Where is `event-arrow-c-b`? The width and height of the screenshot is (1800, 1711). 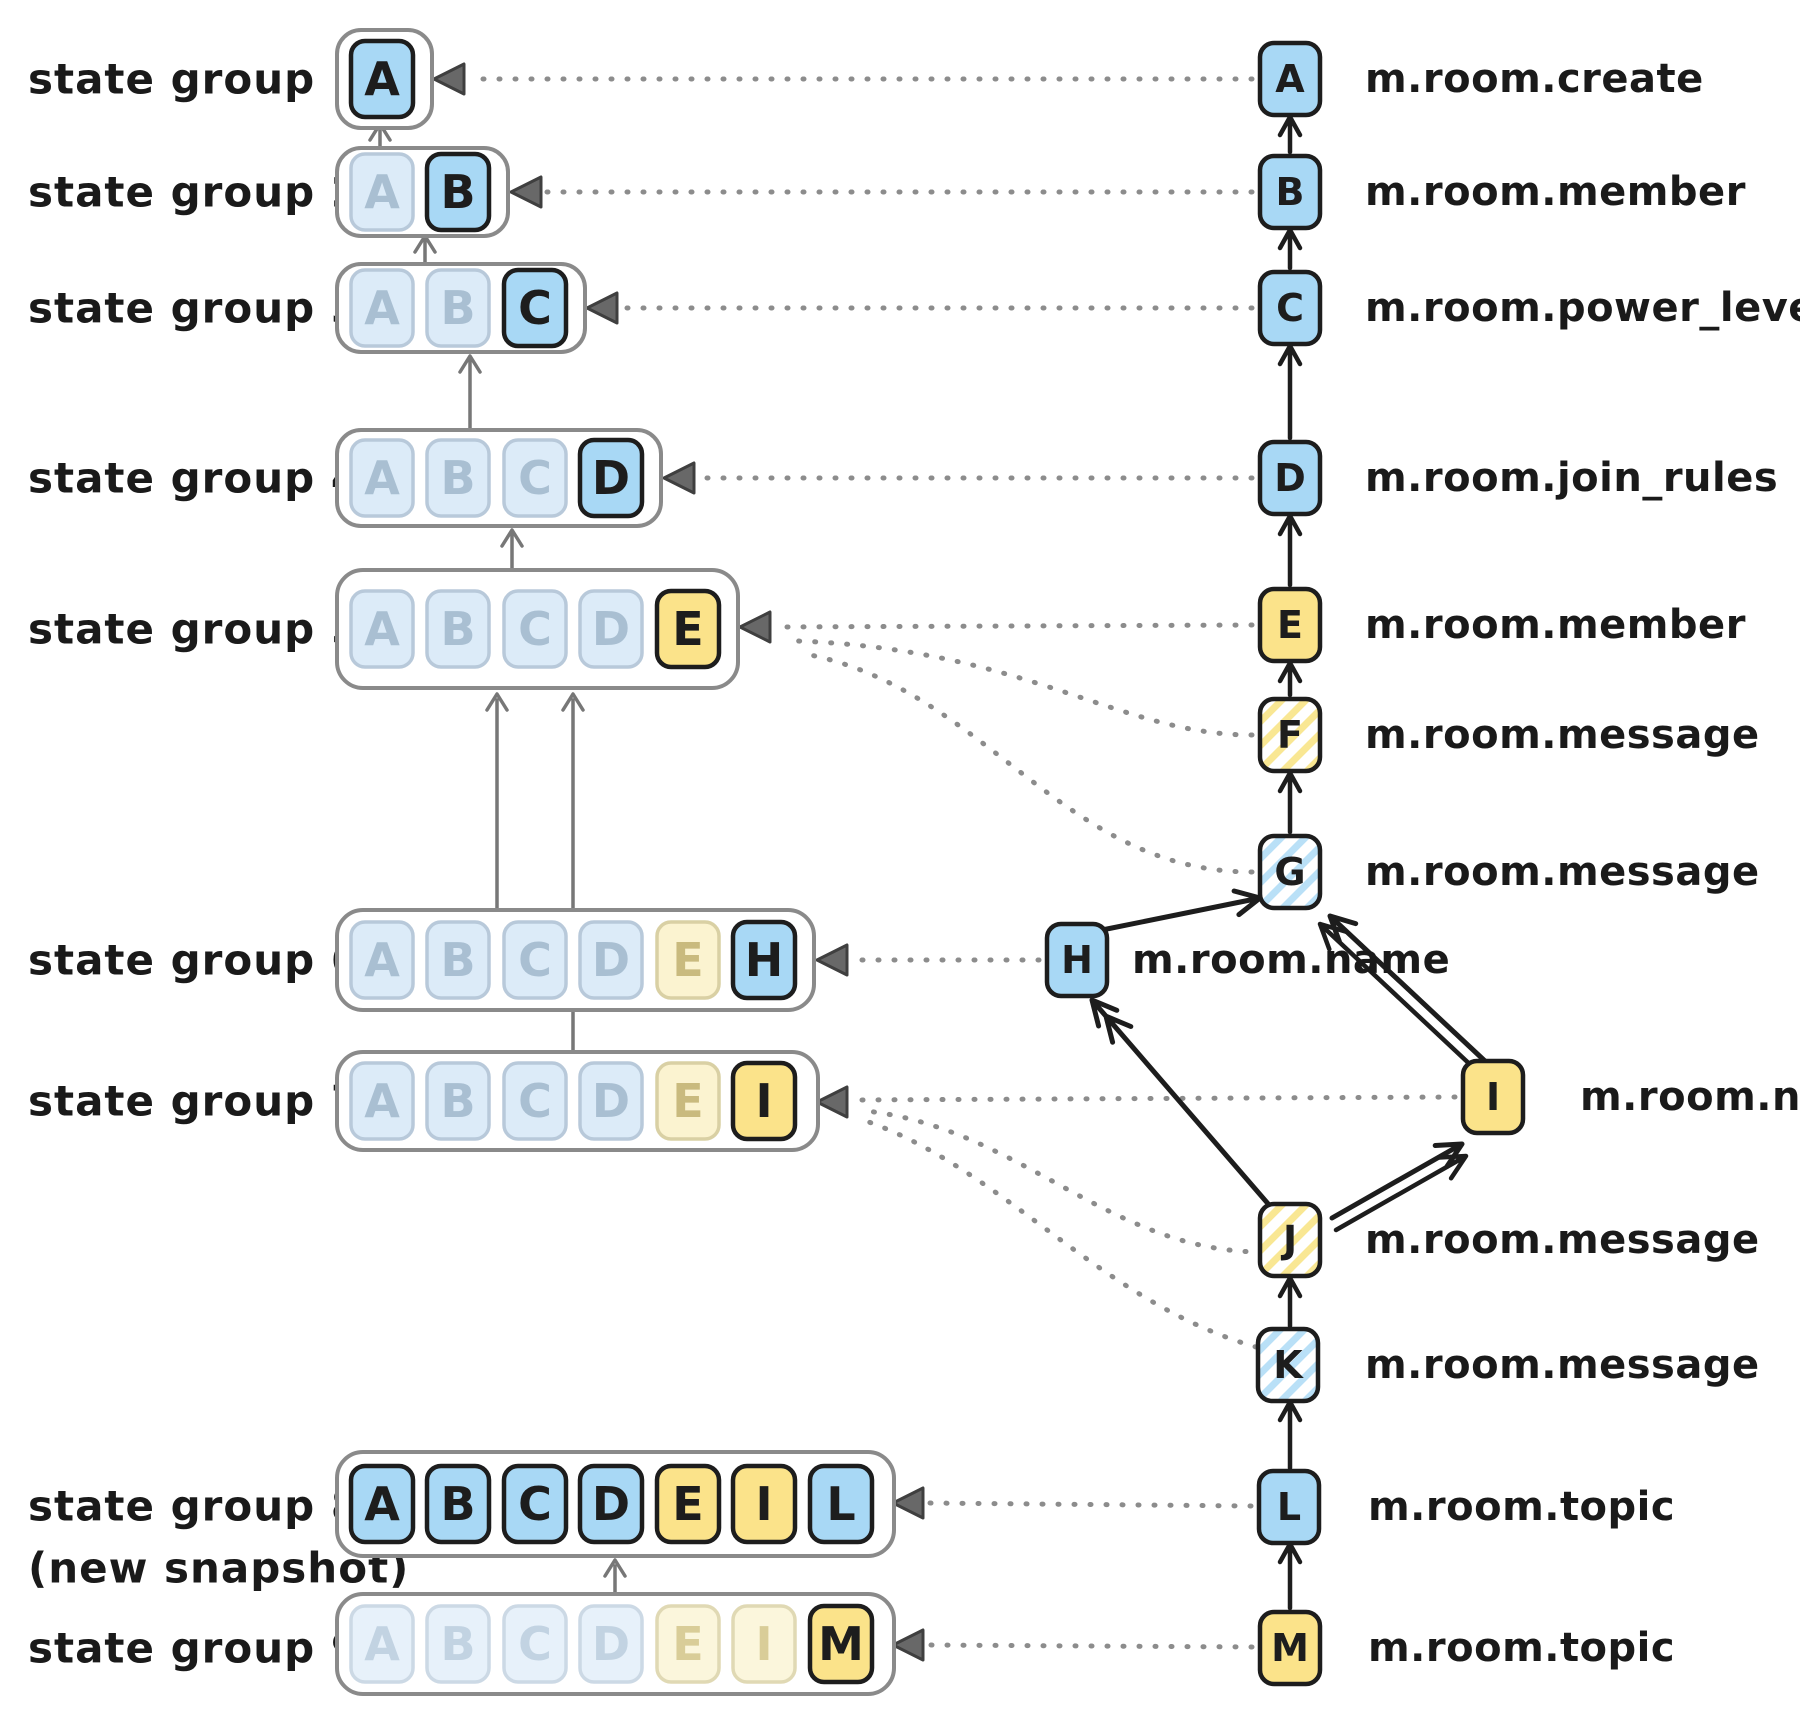
event-arrow-c-b is located at coordinates (1290, 249).